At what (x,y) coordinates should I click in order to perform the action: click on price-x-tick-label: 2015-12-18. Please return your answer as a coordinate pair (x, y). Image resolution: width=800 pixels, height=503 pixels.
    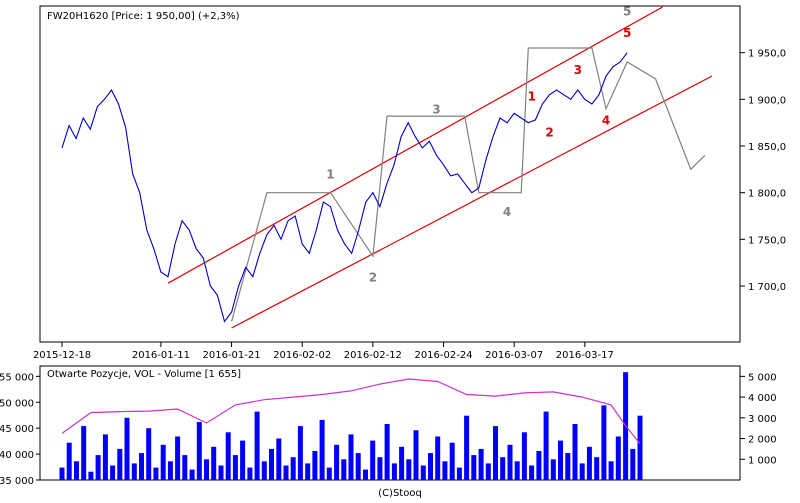
    Looking at the image, I should click on (62, 355).